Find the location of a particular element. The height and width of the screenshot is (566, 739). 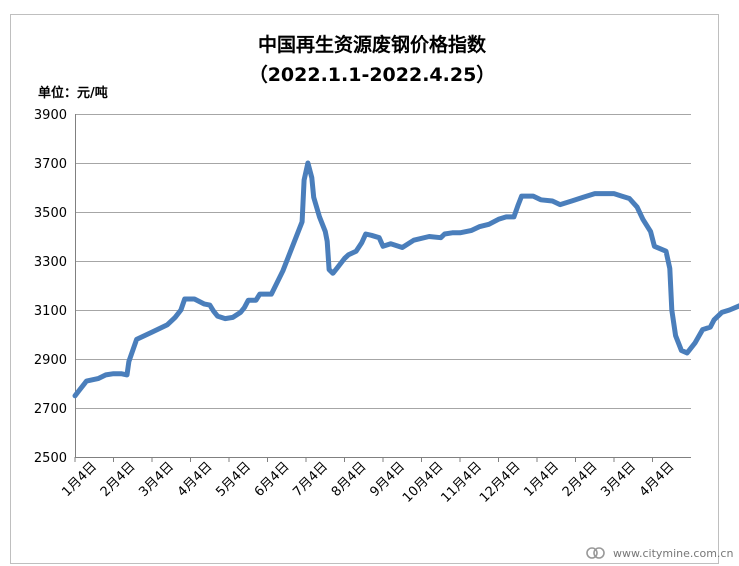

y-tick-label: 2700 is located at coordinates (50, 409).